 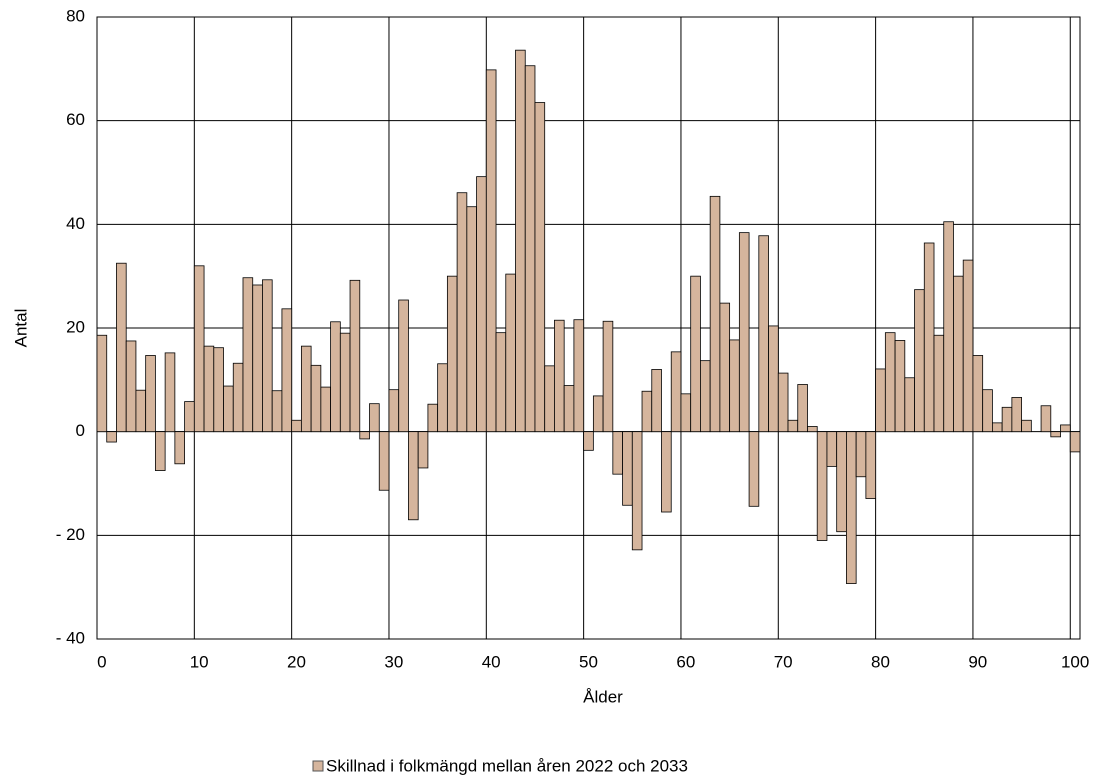 I want to click on x-tick-label: 40, so click(x=491, y=661).